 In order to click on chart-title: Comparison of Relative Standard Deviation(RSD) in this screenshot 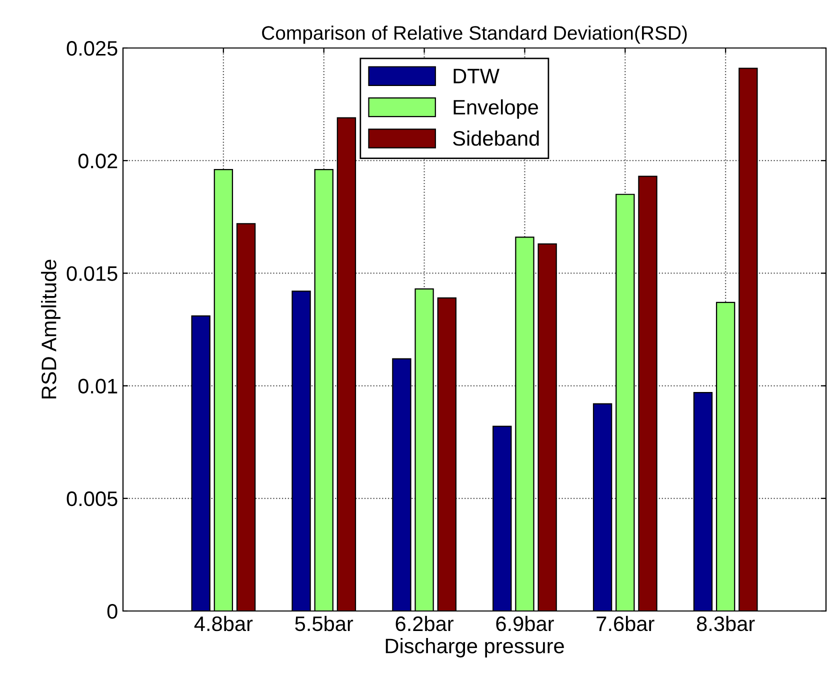, I will do `click(474, 35)`.